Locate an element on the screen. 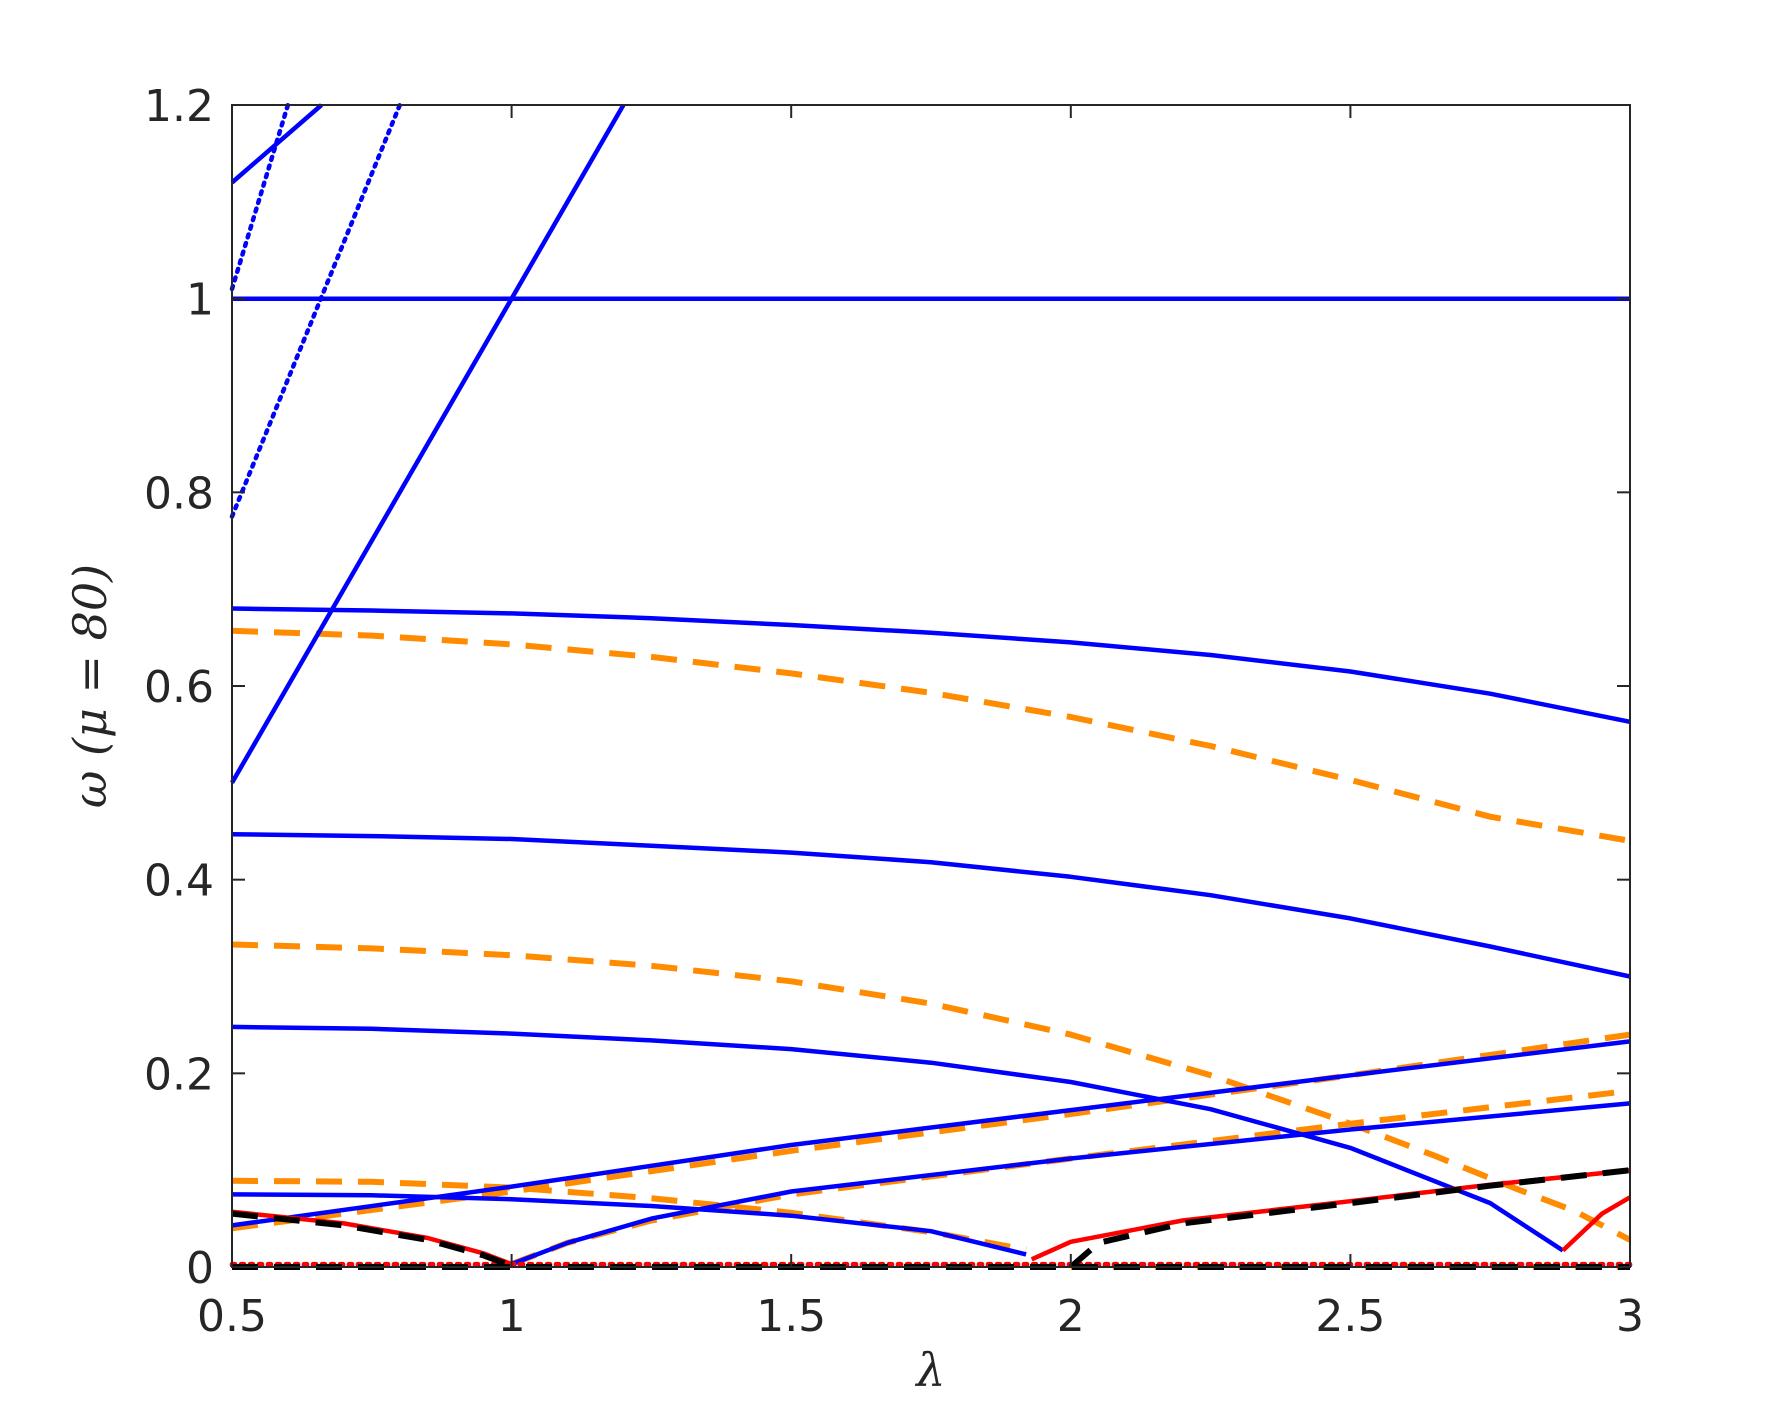  x-axis-label: λ is located at coordinates (929, 1370).